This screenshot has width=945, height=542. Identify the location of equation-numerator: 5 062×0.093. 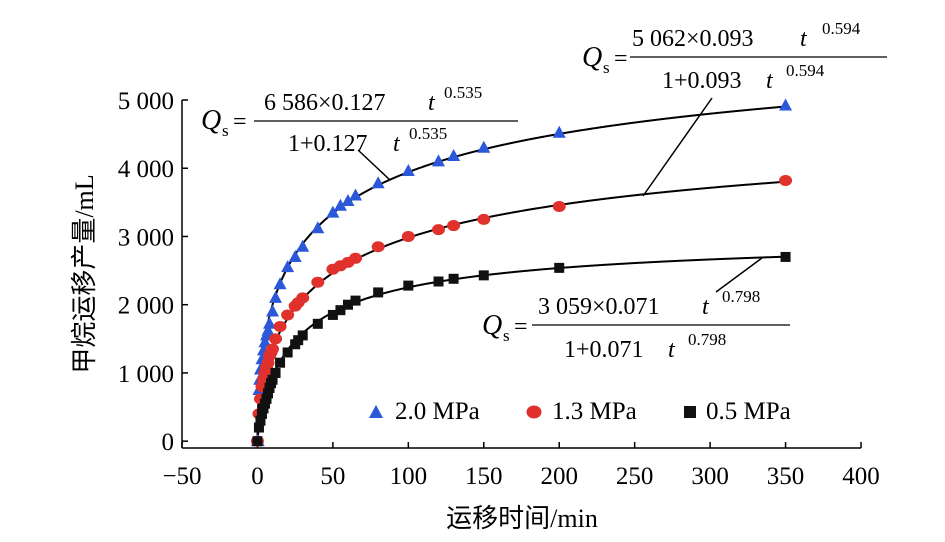
(693, 39).